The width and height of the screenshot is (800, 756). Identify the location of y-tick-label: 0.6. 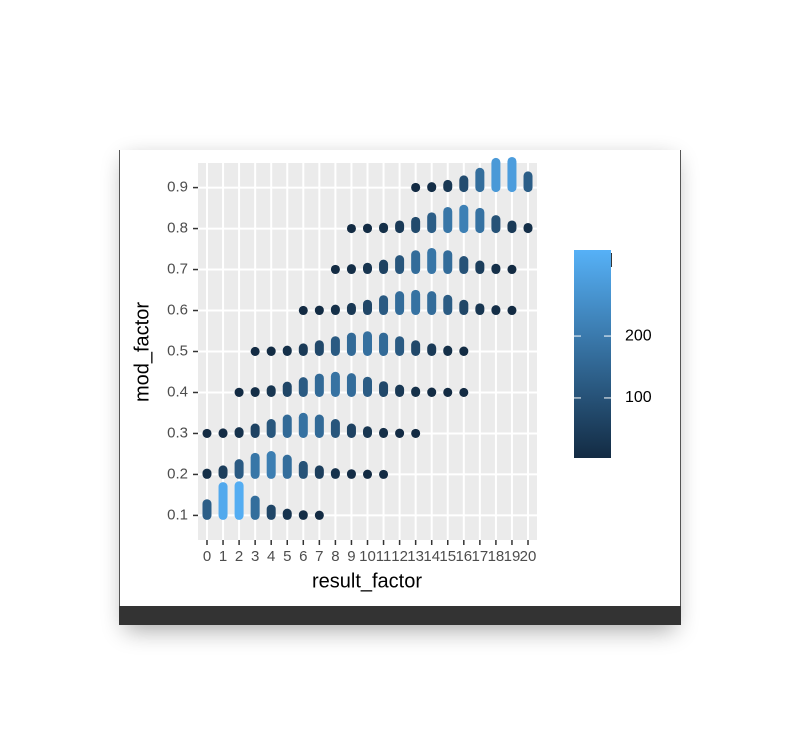
(177, 309).